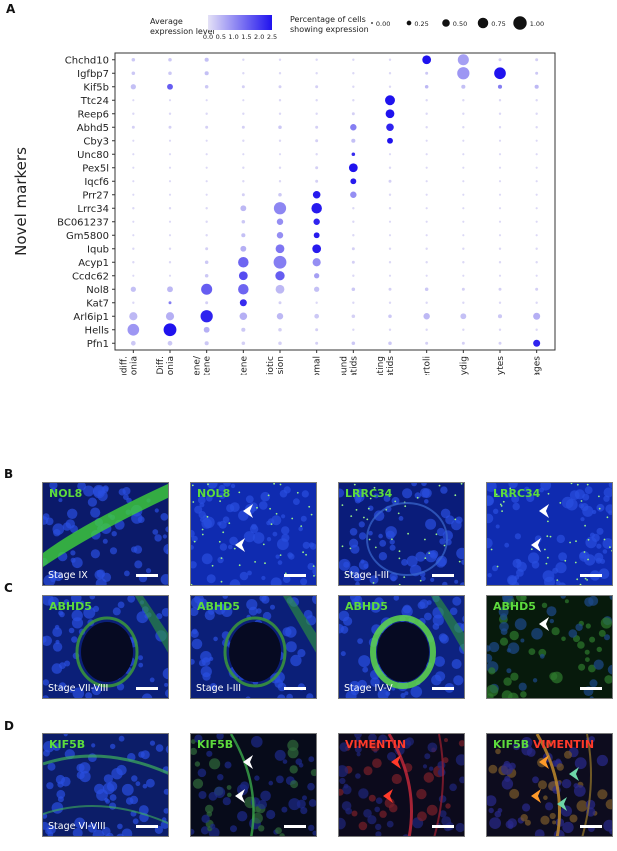 This screenshot has height=851, width=617. Describe the element at coordinates (376, 744) in the screenshot. I see `stain-name: VIMENTIN` at that location.